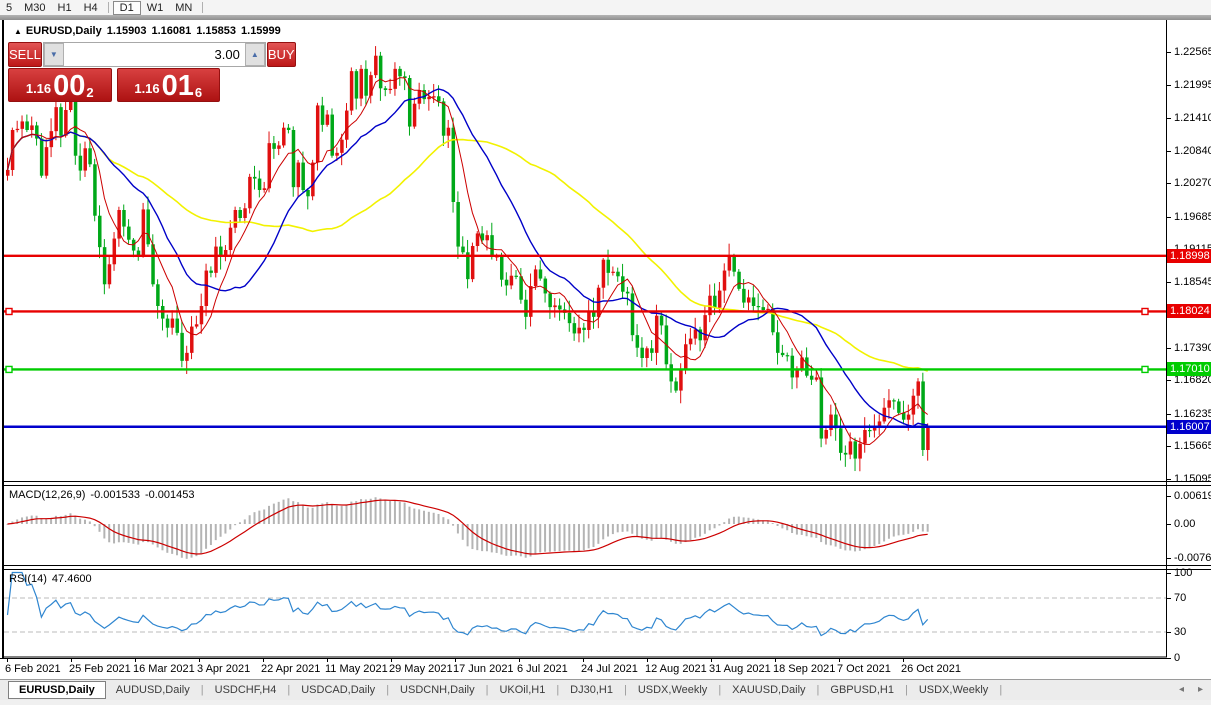 The height and width of the screenshot is (705, 1211). I want to click on date-label: 31 Aug 2021, so click(740, 669).